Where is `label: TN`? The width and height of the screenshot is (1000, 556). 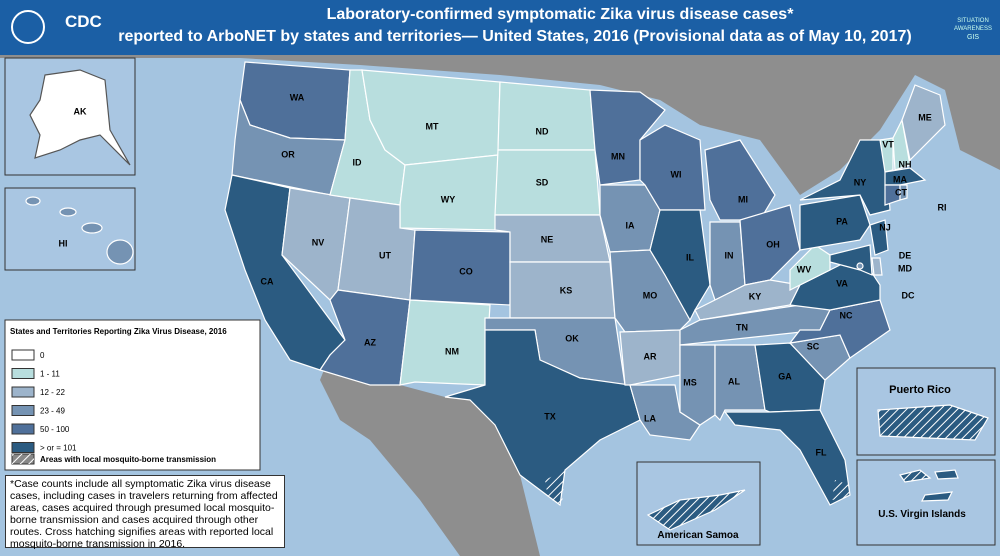
label: TN is located at coordinates (742, 327).